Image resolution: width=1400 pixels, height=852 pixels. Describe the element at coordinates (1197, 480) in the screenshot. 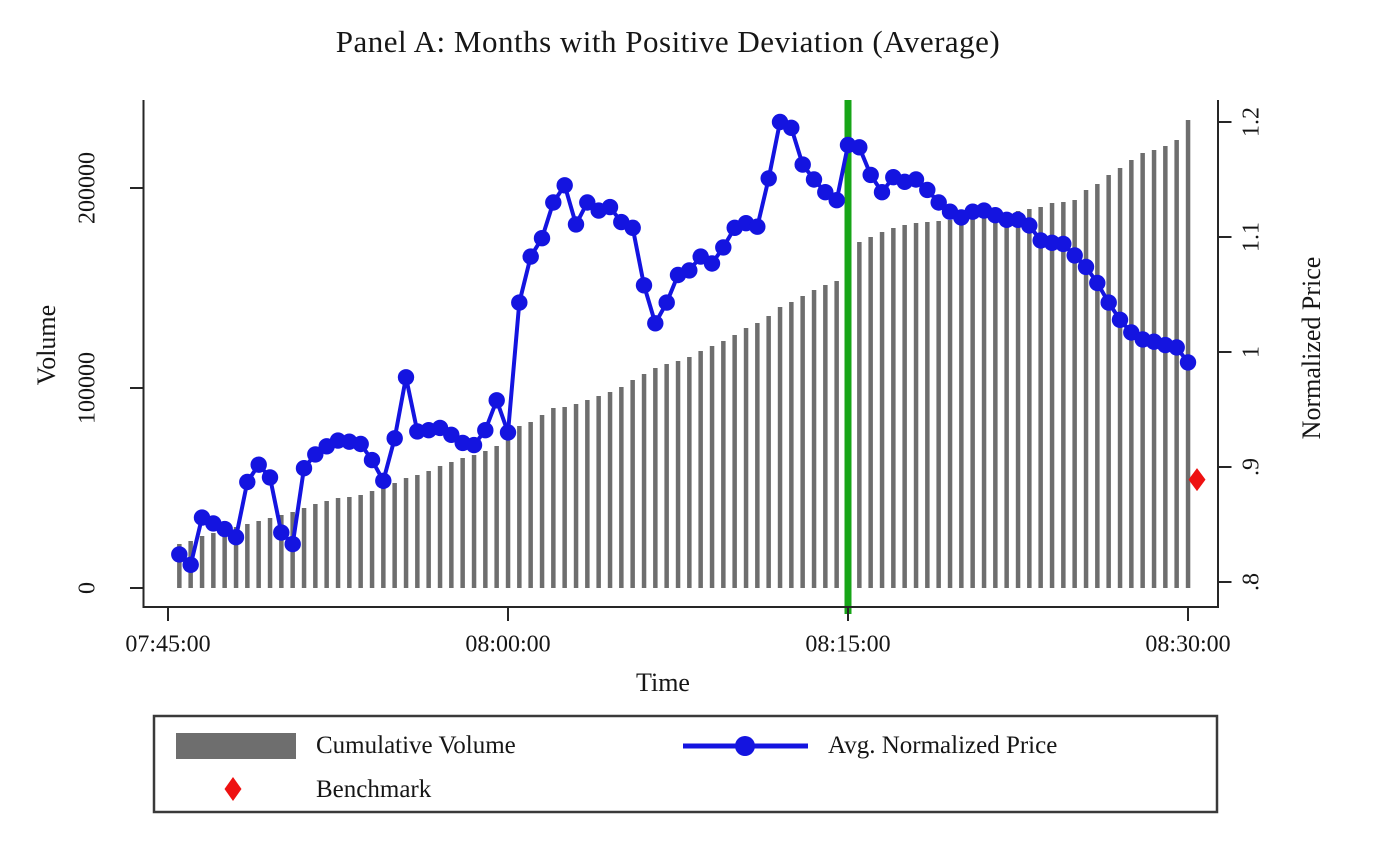

I see `benchmark-marker` at that location.